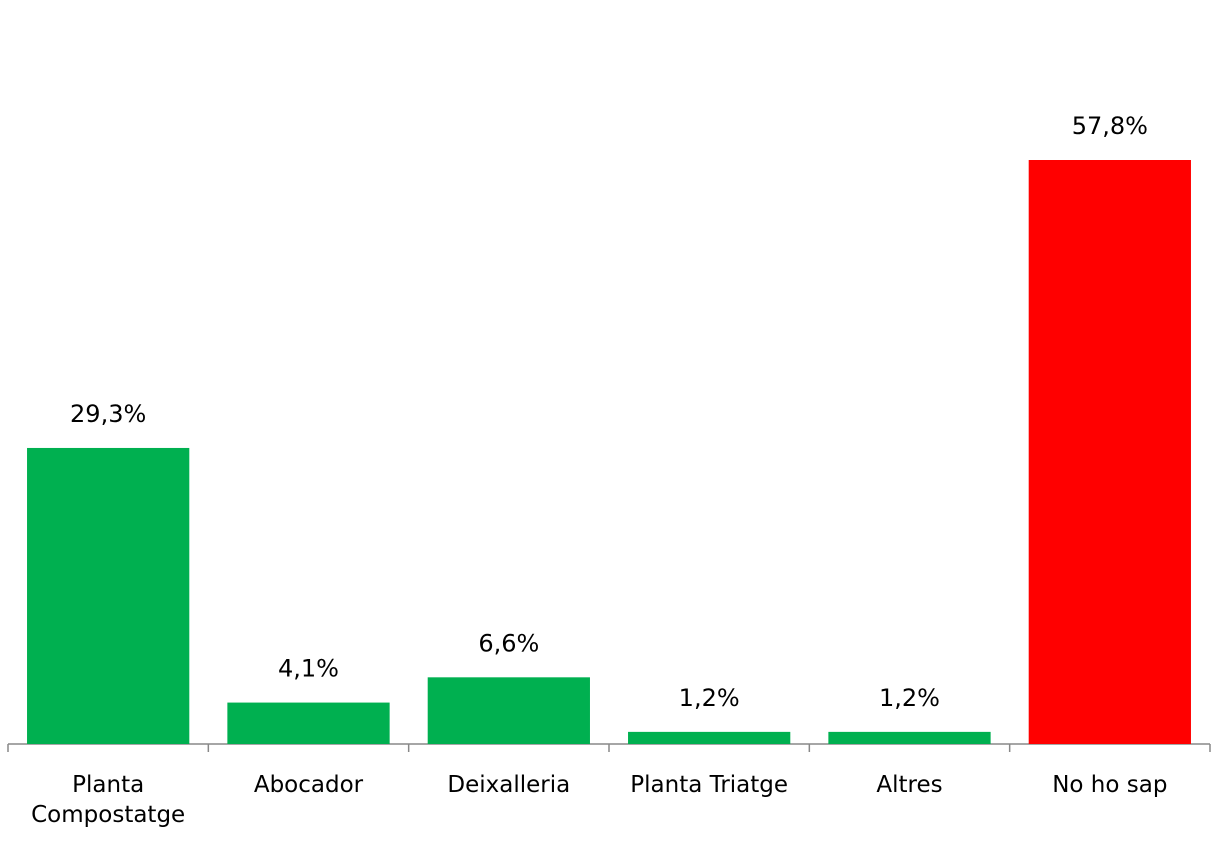 This screenshot has width=1212, height=843. Describe the element at coordinates (308, 785) in the screenshot. I see `x-tick-label: Abocador` at that location.